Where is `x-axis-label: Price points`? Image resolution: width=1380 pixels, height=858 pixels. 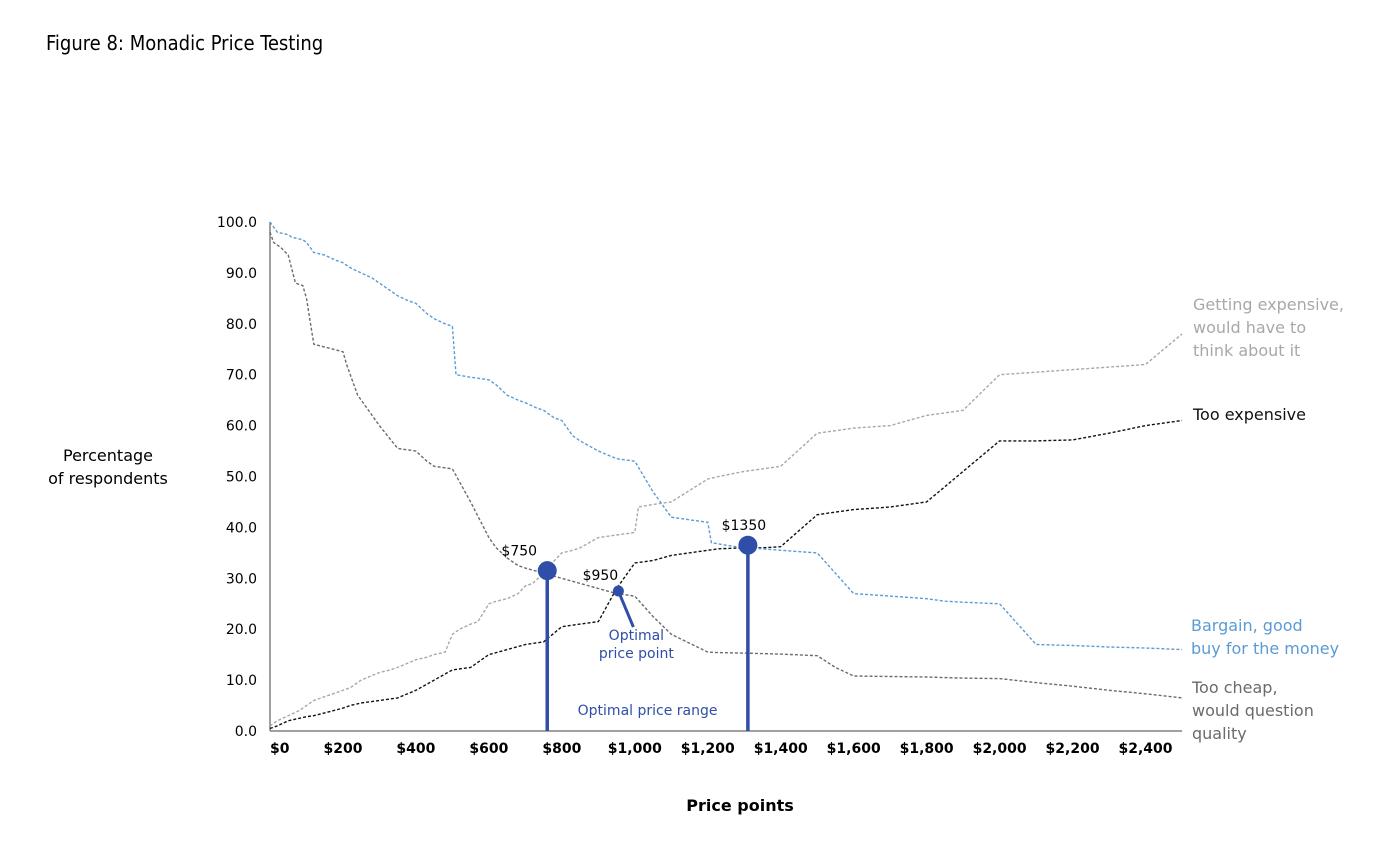
x-axis-label: Price points is located at coordinates (740, 805).